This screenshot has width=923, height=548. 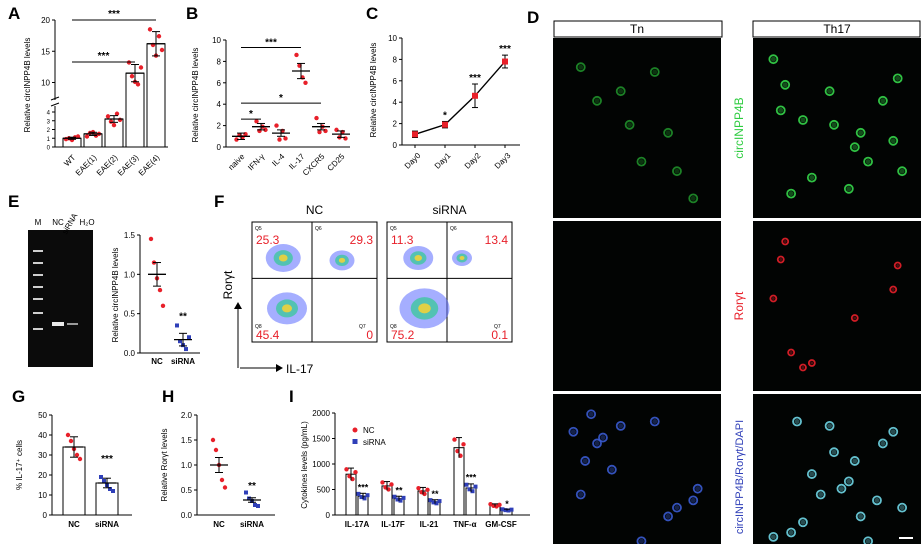 What do you see at coordinates (38, 251) in the screenshot?
I see `ladder-band` at bounding box center [38, 251].